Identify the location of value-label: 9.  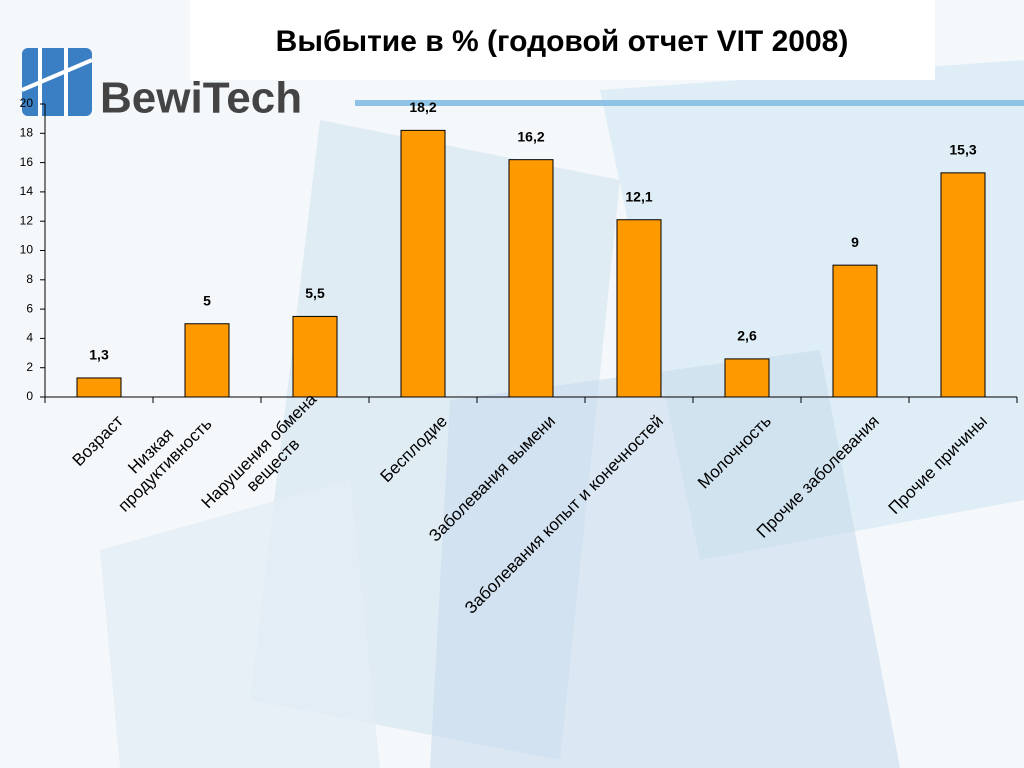
(855, 242).